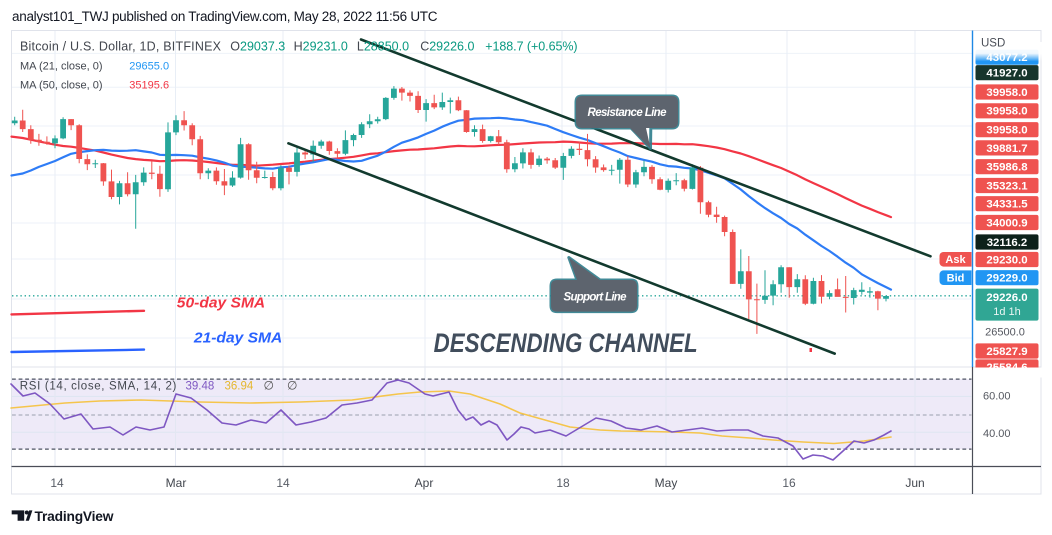 The image size is (1052, 535). Describe the element at coordinates (149, 86) in the screenshot. I see `svg-text: 35195.6` at that location.